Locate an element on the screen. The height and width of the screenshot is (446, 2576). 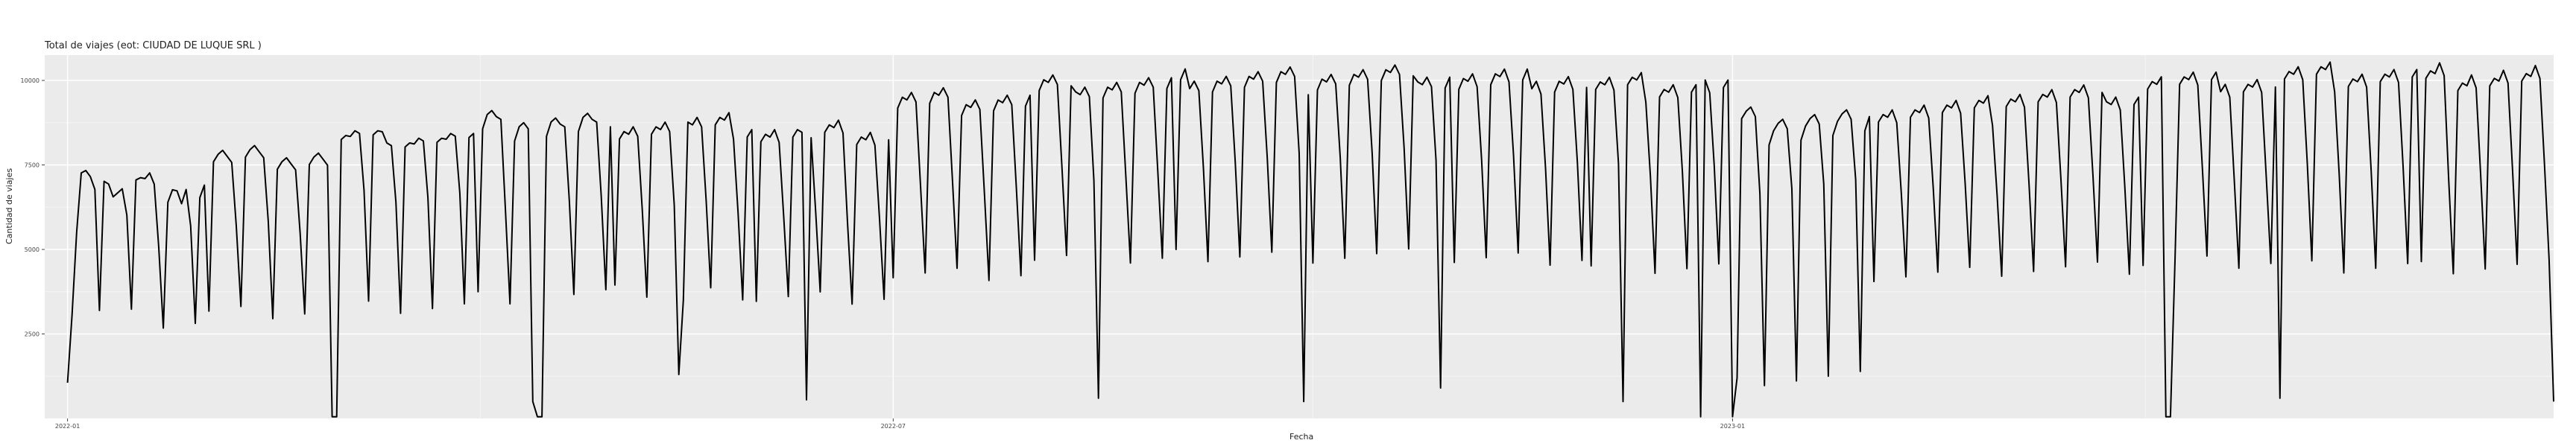
x-tick-label-1: 2022-07 is located at coordinates (894, 426).